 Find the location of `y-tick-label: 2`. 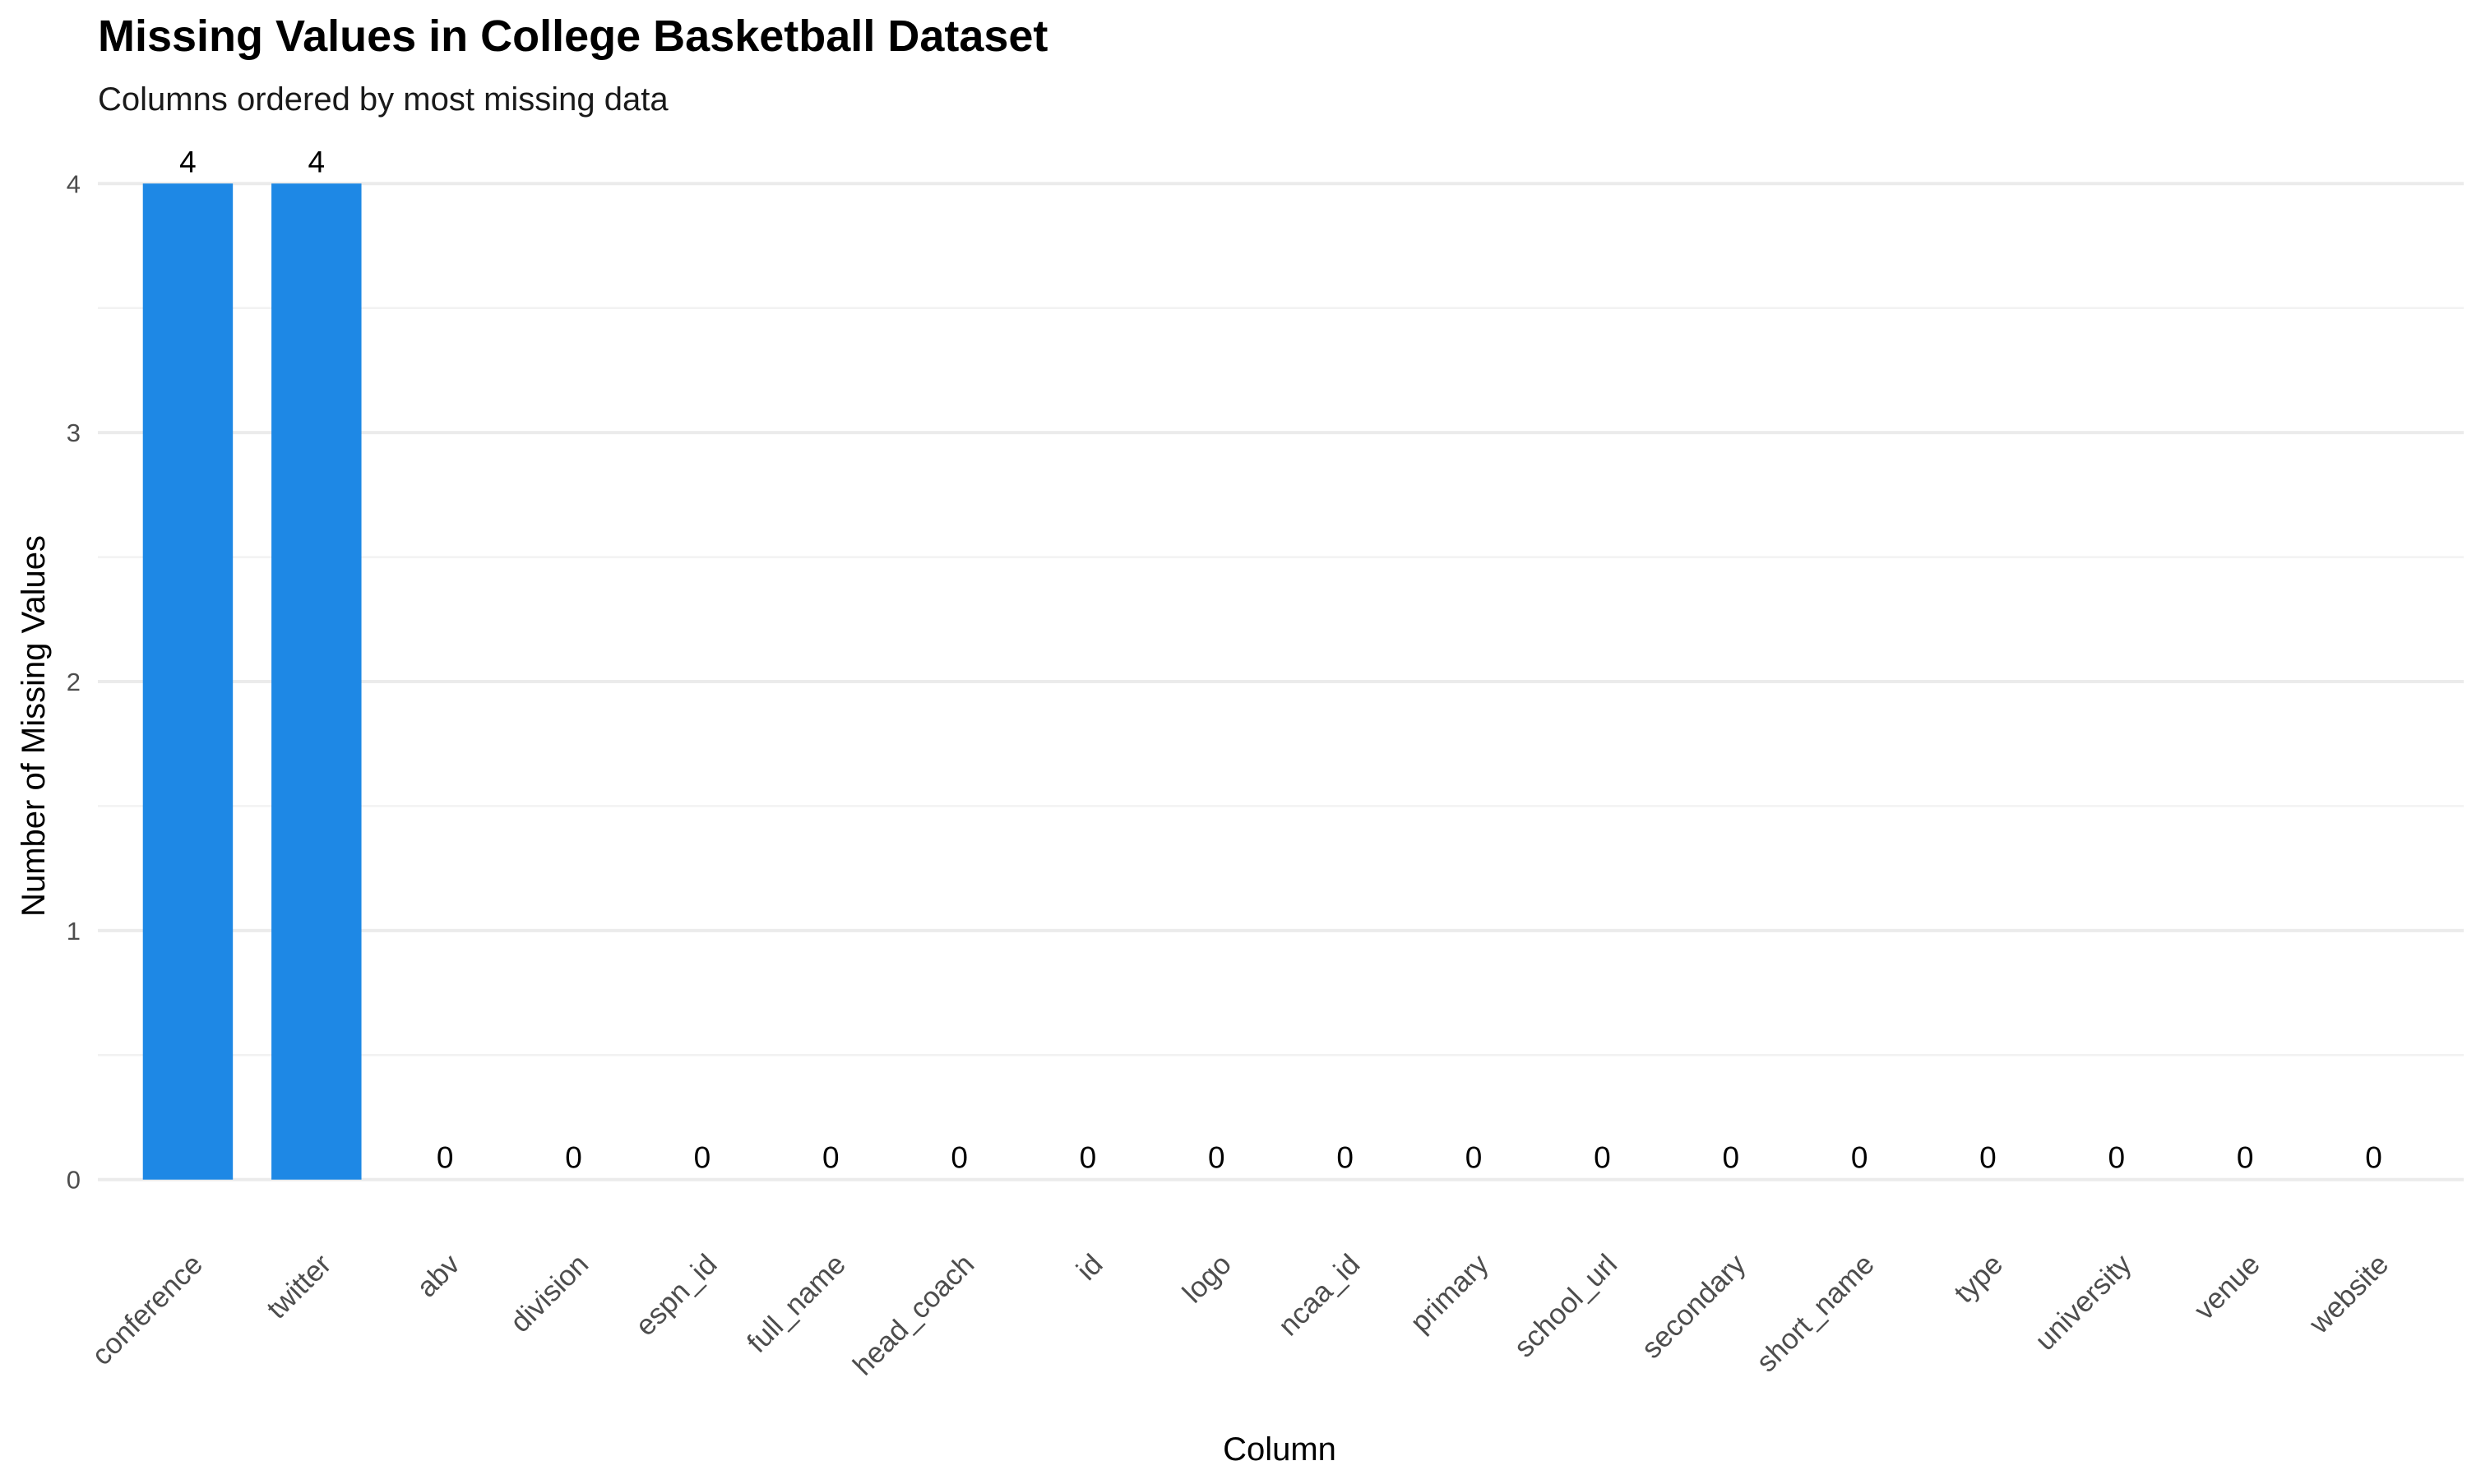

y-tick-label: 2 is located at coordinates (74, 682).